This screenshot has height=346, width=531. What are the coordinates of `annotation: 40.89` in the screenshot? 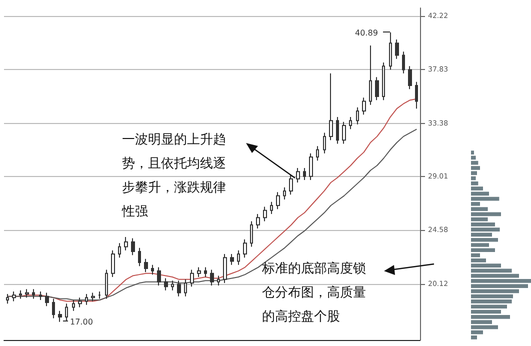 It's located at (366, 33).